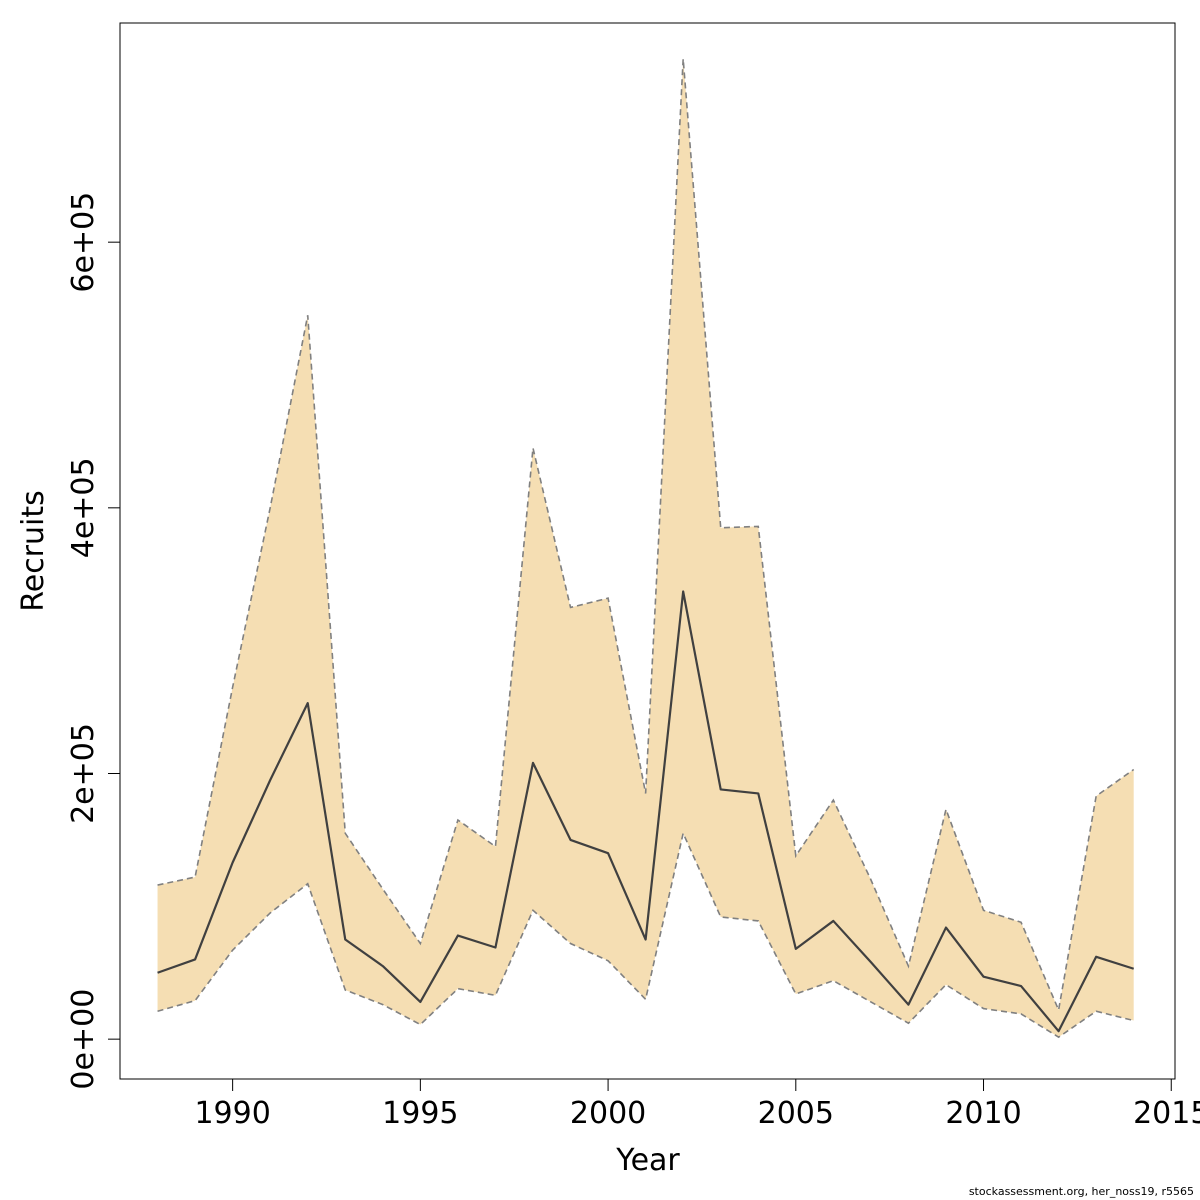 The height and width of the screenshot is (1200, 1200). I want to click on x-tick-label: 2000, so click(608, 1113).